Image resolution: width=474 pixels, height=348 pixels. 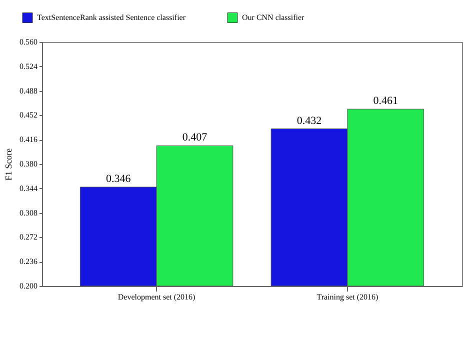 I want to click on y-tick-label: 0.308, so click(x=29, y=213).